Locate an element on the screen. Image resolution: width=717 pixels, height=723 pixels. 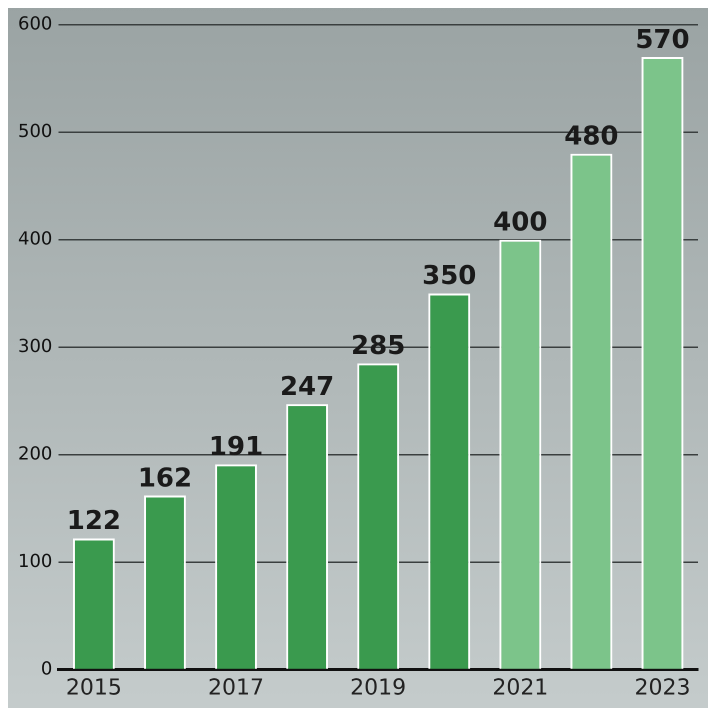
x-tick-label: 2015 is located at coordinates (94, 688).